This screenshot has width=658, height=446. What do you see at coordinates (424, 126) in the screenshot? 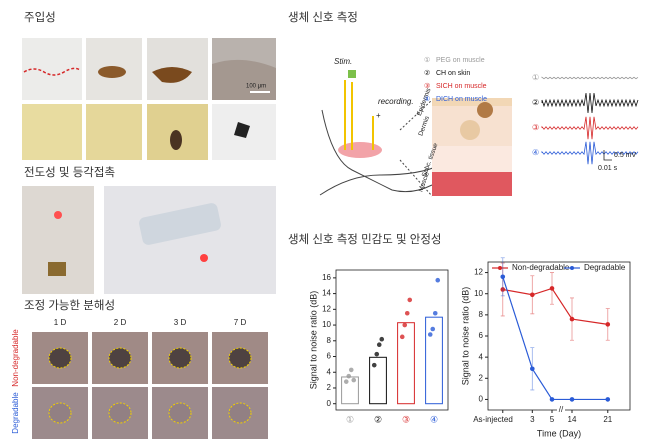
I see `layer-label: Dermis` at bounding box center [424, 126].